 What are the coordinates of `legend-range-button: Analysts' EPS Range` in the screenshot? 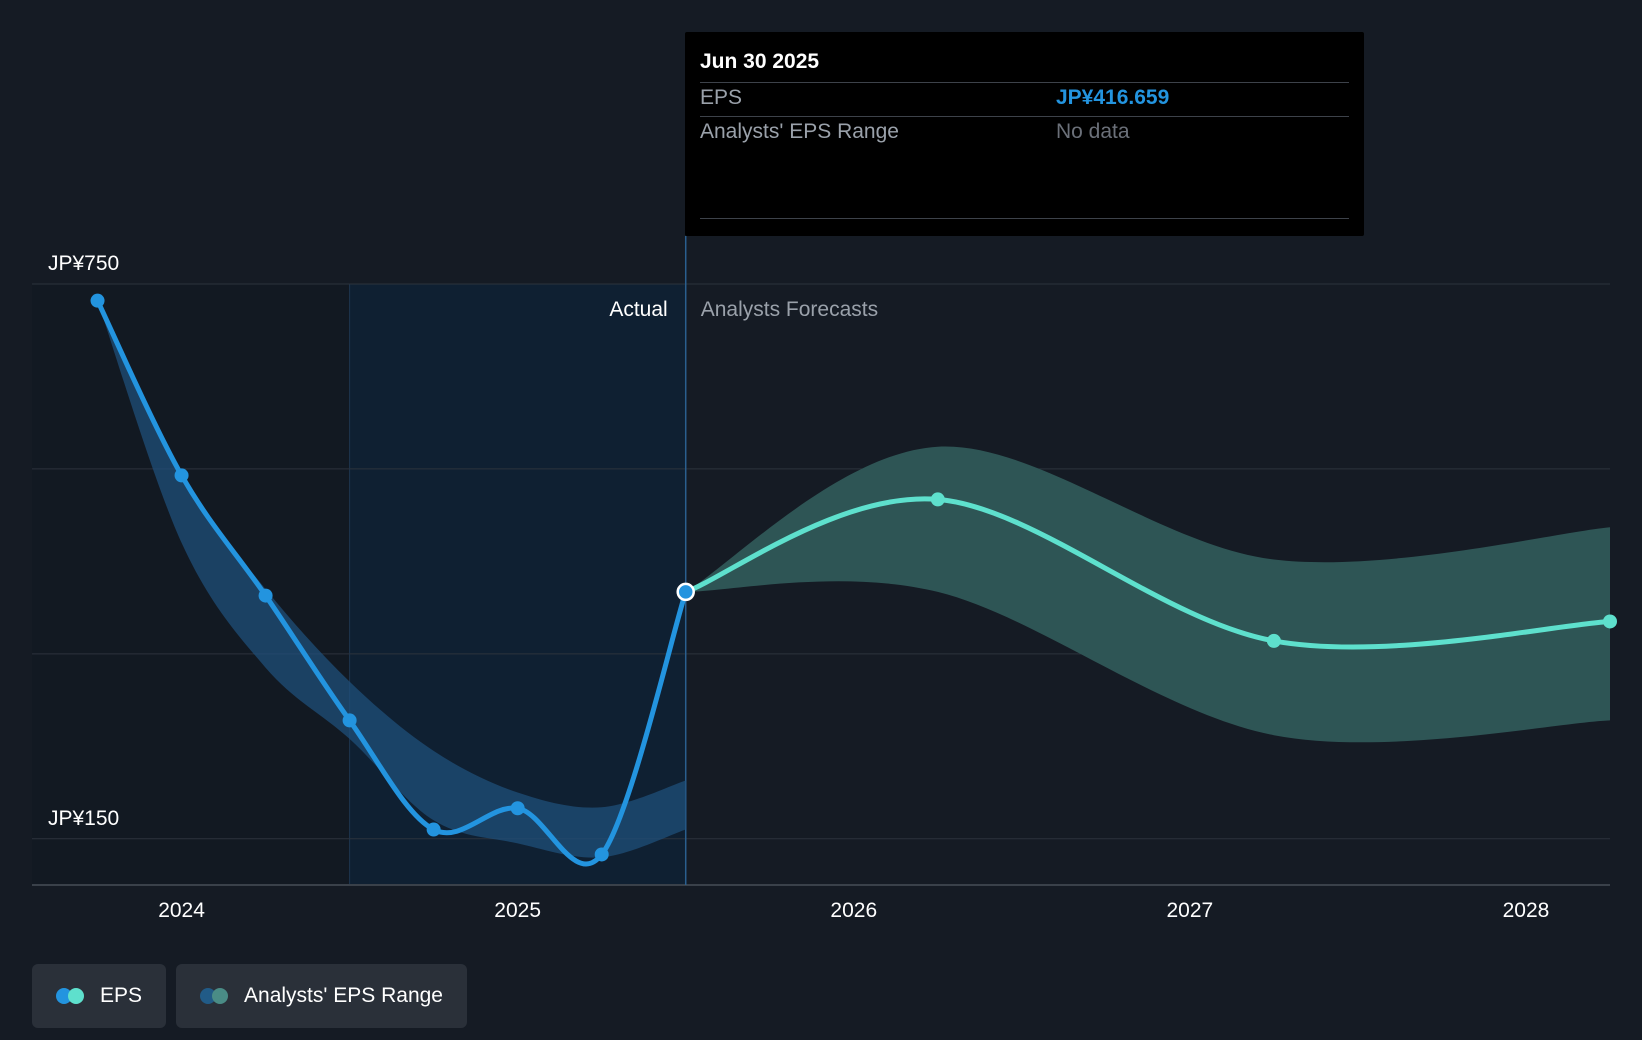 It's located at (321, 996).